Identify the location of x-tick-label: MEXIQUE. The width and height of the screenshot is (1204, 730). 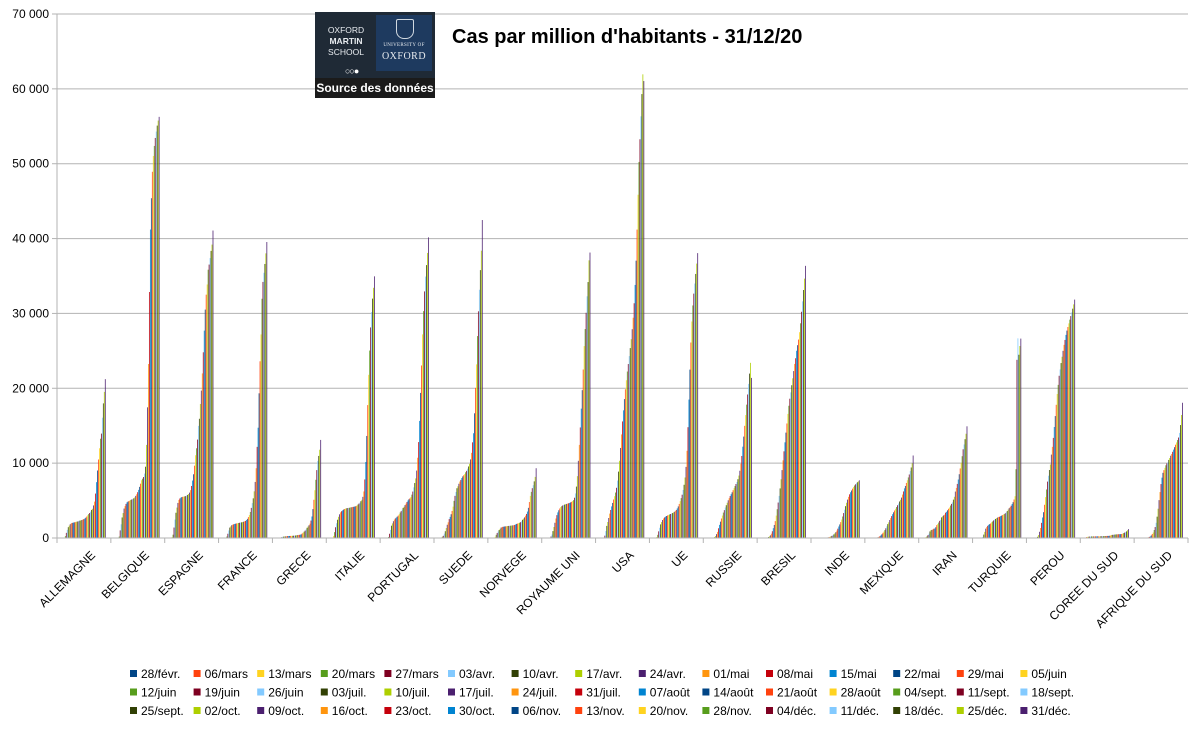
(881, 572).